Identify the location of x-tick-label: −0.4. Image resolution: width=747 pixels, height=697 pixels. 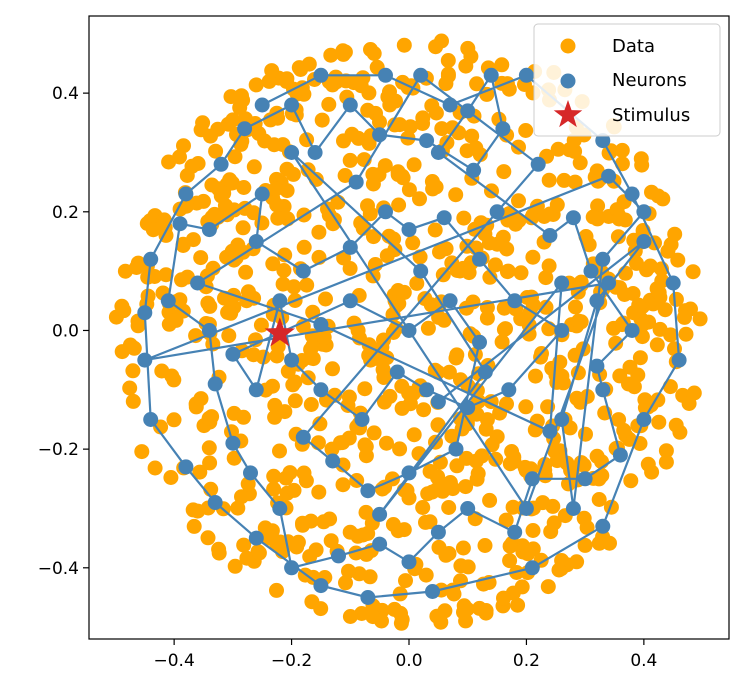
(173, 661).